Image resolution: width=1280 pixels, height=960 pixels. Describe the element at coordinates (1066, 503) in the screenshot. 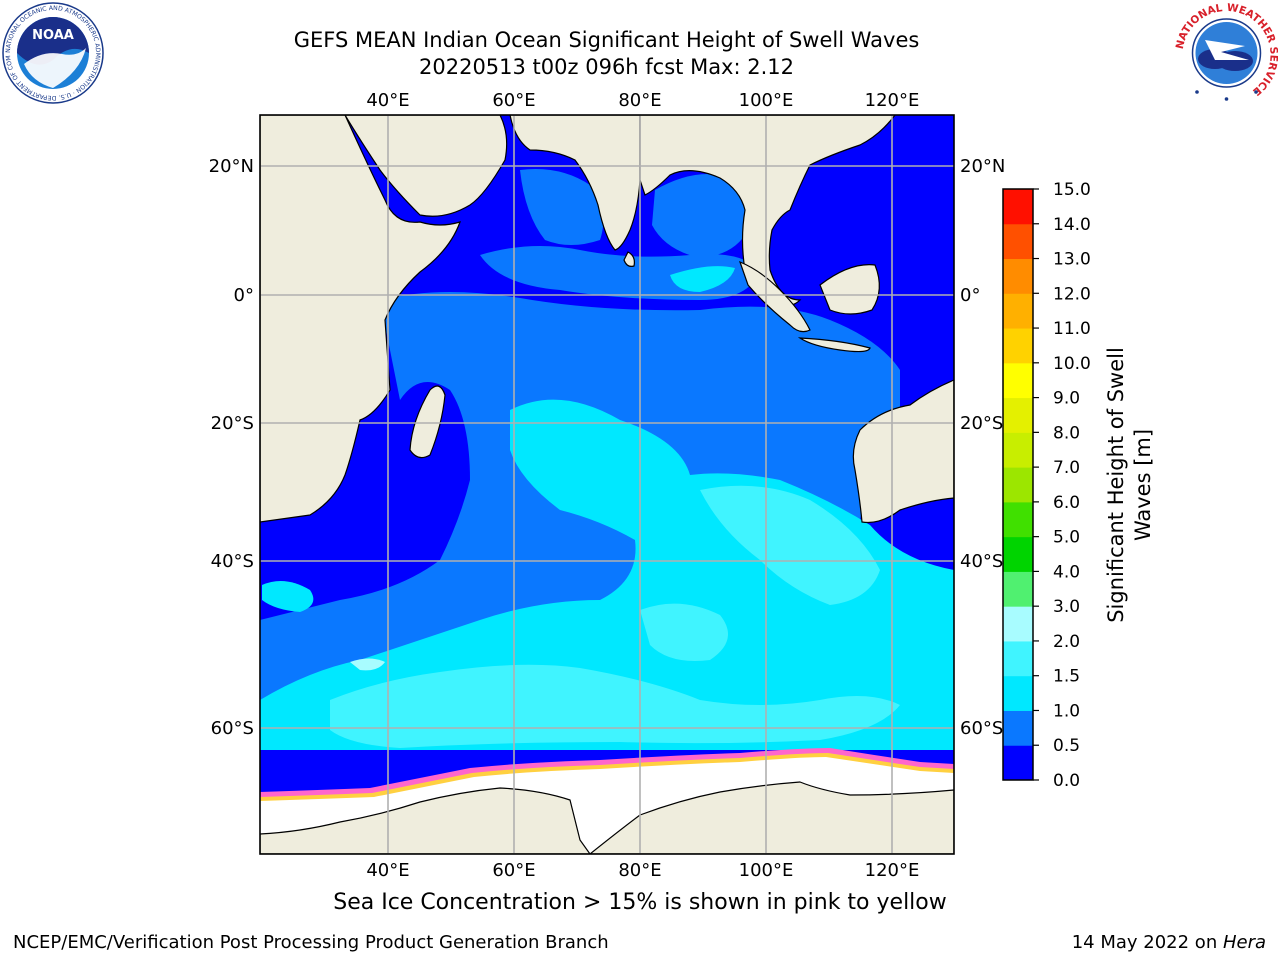

I see `colorbar-tick-label: 6.0` at that location.